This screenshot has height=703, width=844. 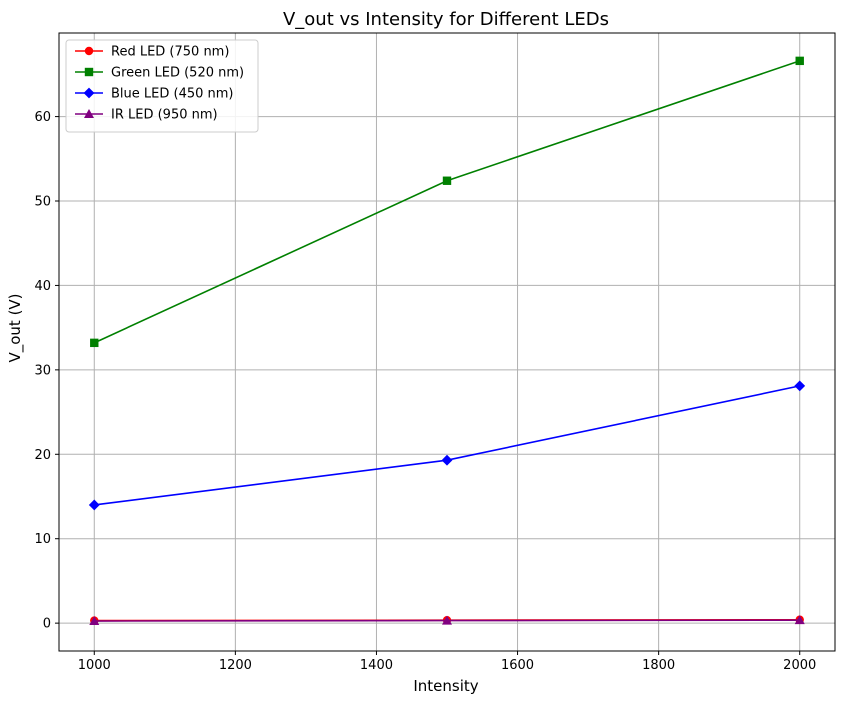 I want to click on x-tick-label: 1800, so click(x=658, y=665).